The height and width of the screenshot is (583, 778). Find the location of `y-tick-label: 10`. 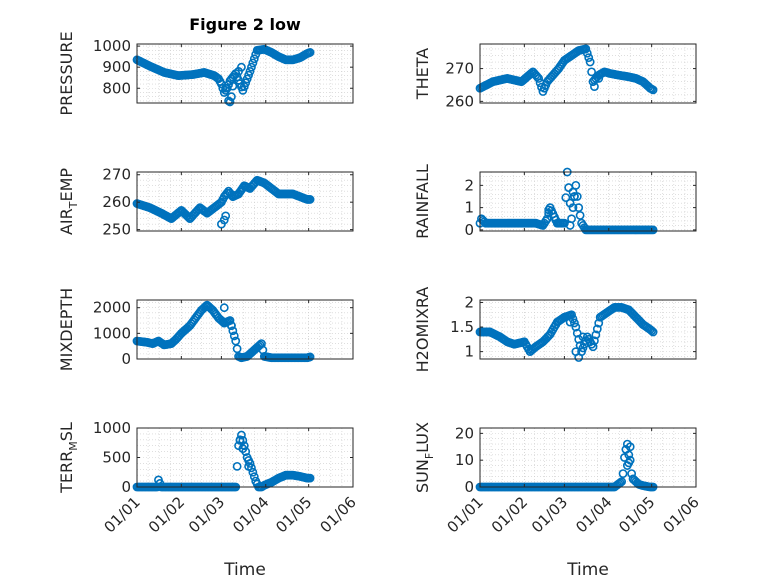

y-tick-label: 10 is located at coordinates (464, 460).